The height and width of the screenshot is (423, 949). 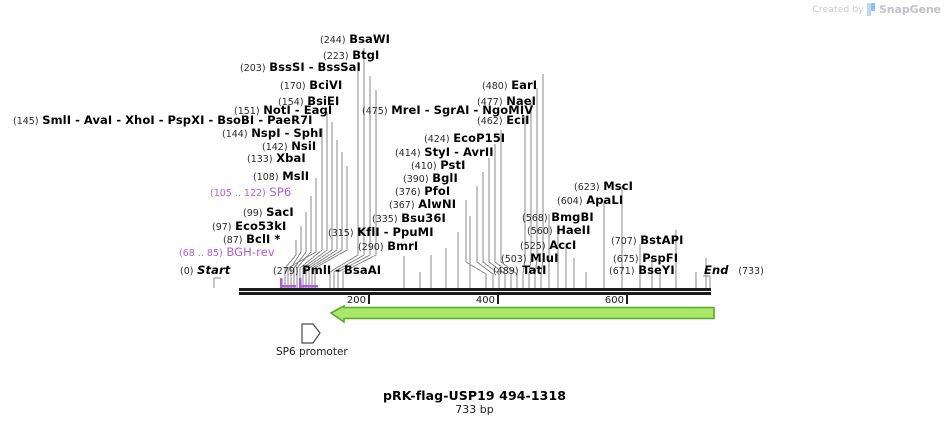 What do you see at coordinates (548, 245) in the screenshot?
I see `enzyme-label-acci: (525) AccI` at bounding box center [548, 245].